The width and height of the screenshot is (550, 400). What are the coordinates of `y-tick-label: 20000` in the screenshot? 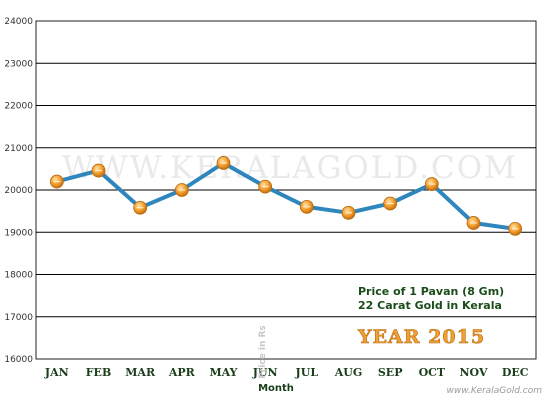 It's located at (18, 191).